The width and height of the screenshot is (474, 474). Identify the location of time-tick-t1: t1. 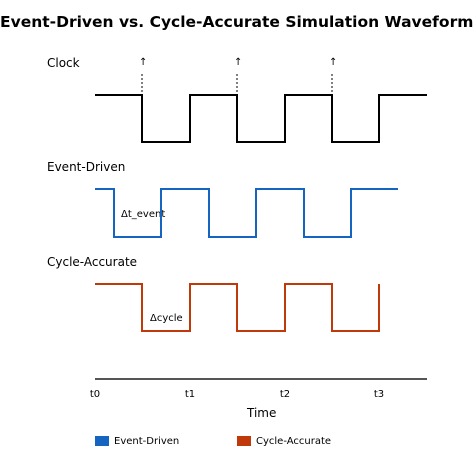
(190, 394).